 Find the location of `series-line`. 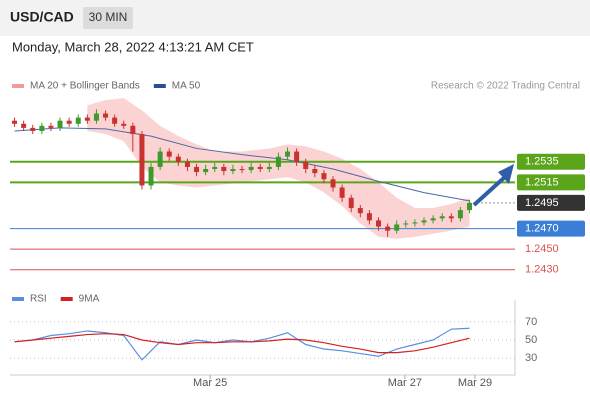

series-line is located at coordinates (242, 344).